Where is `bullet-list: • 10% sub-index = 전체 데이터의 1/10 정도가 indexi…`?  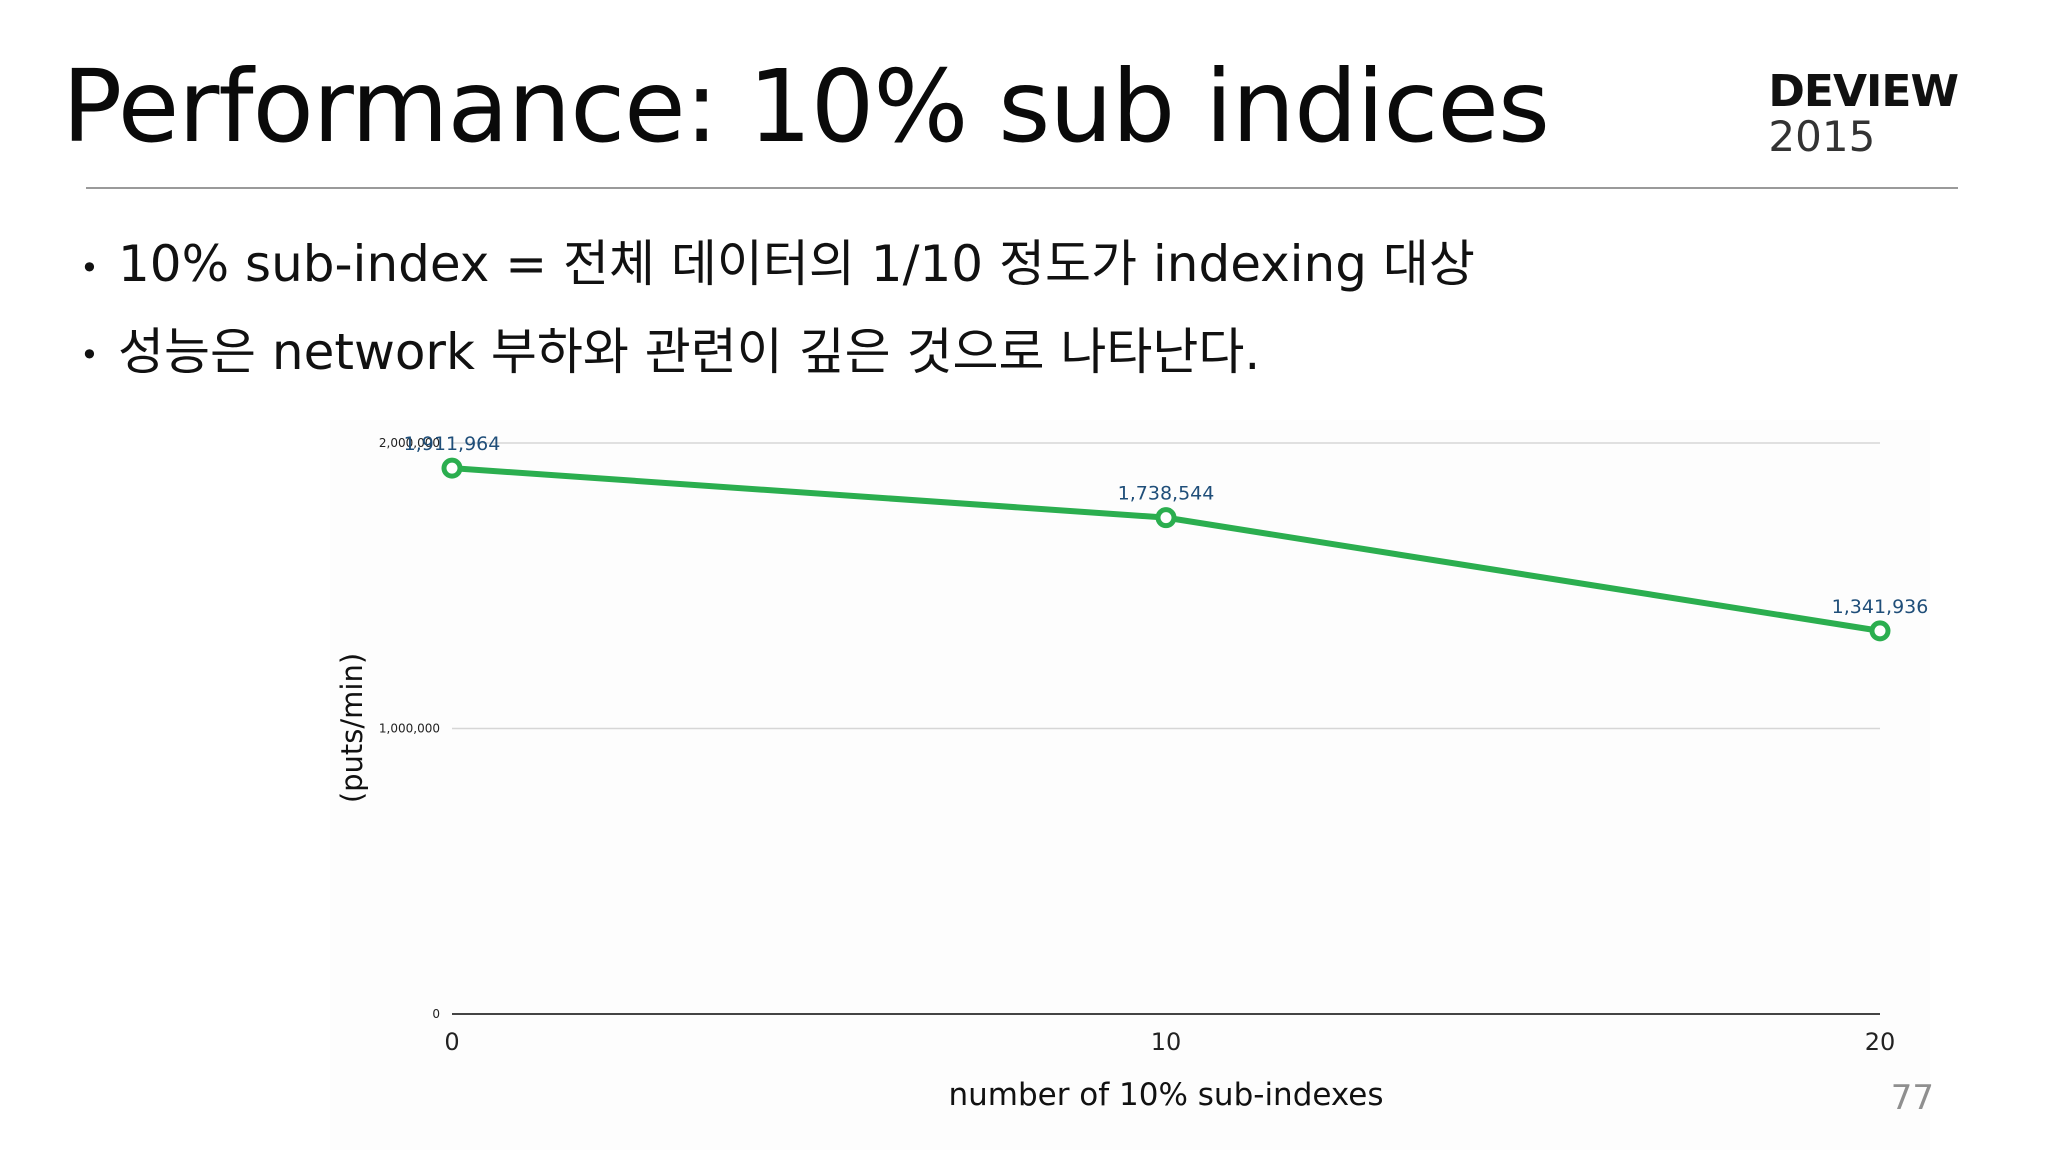
bullet-list: • 10% sub-index = 전체 데이터의 1/10 정도가 indexi… is located at coordinates (777, 309).